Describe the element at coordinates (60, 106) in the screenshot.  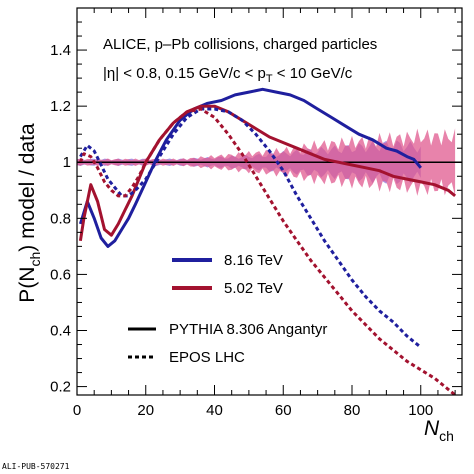
I see `y-tick-label-5: 1.2` at that location.